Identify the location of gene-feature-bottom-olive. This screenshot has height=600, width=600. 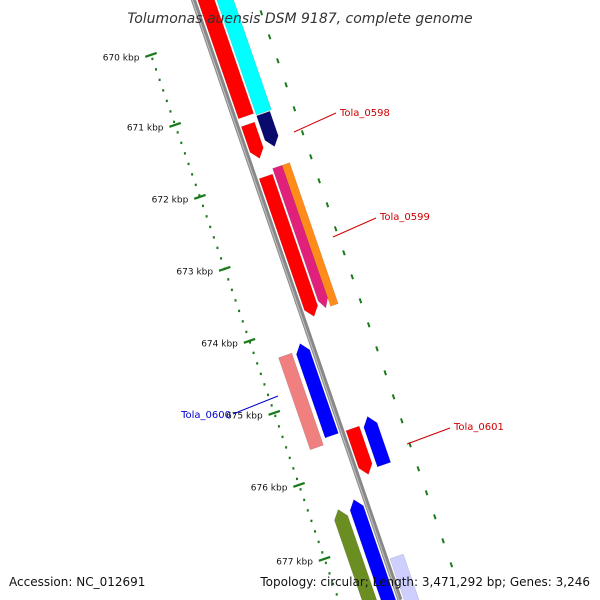
(356, 554).